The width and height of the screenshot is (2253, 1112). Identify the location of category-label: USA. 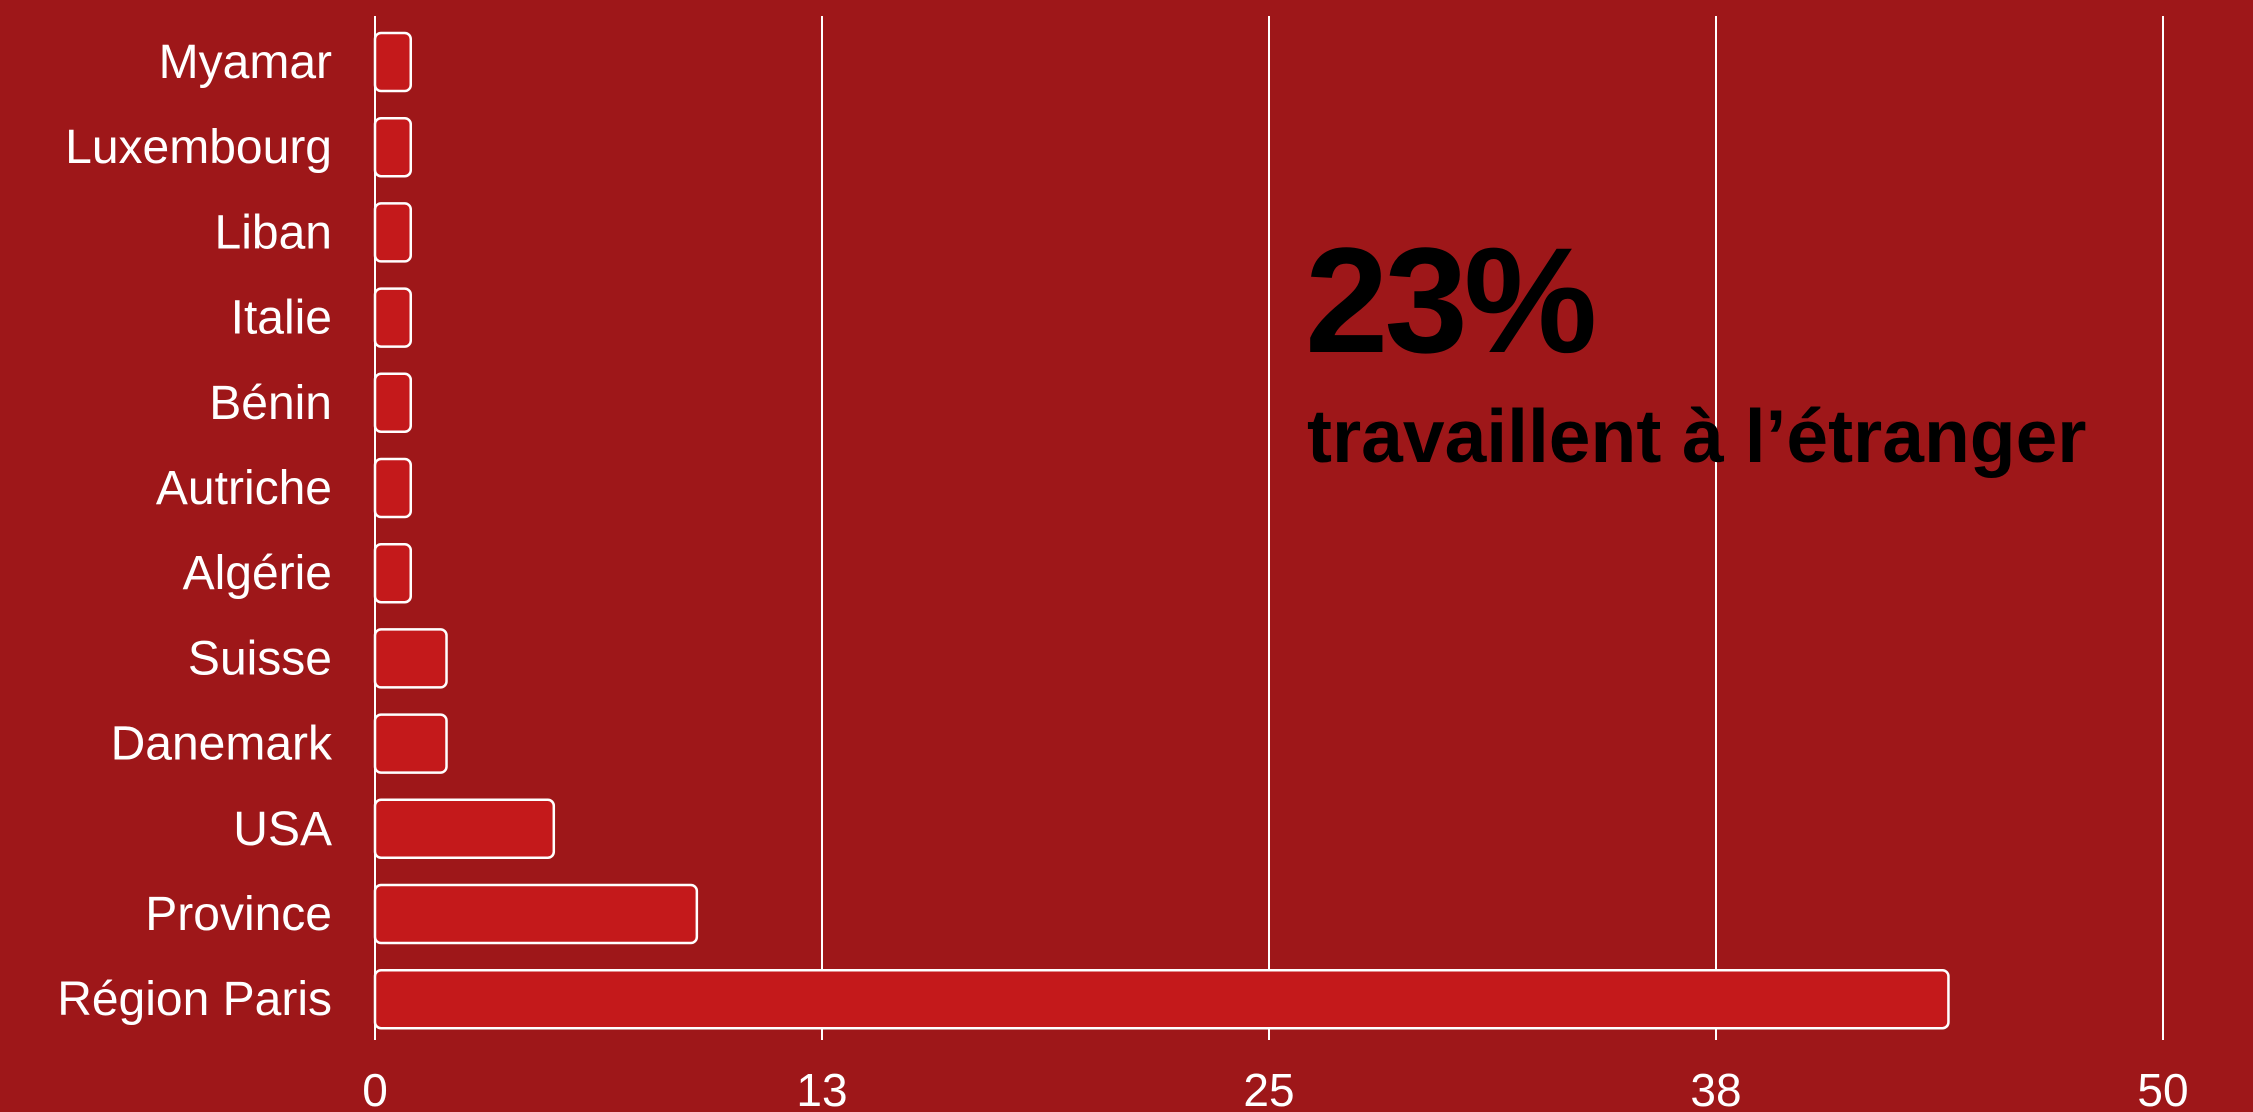
(282, 829).